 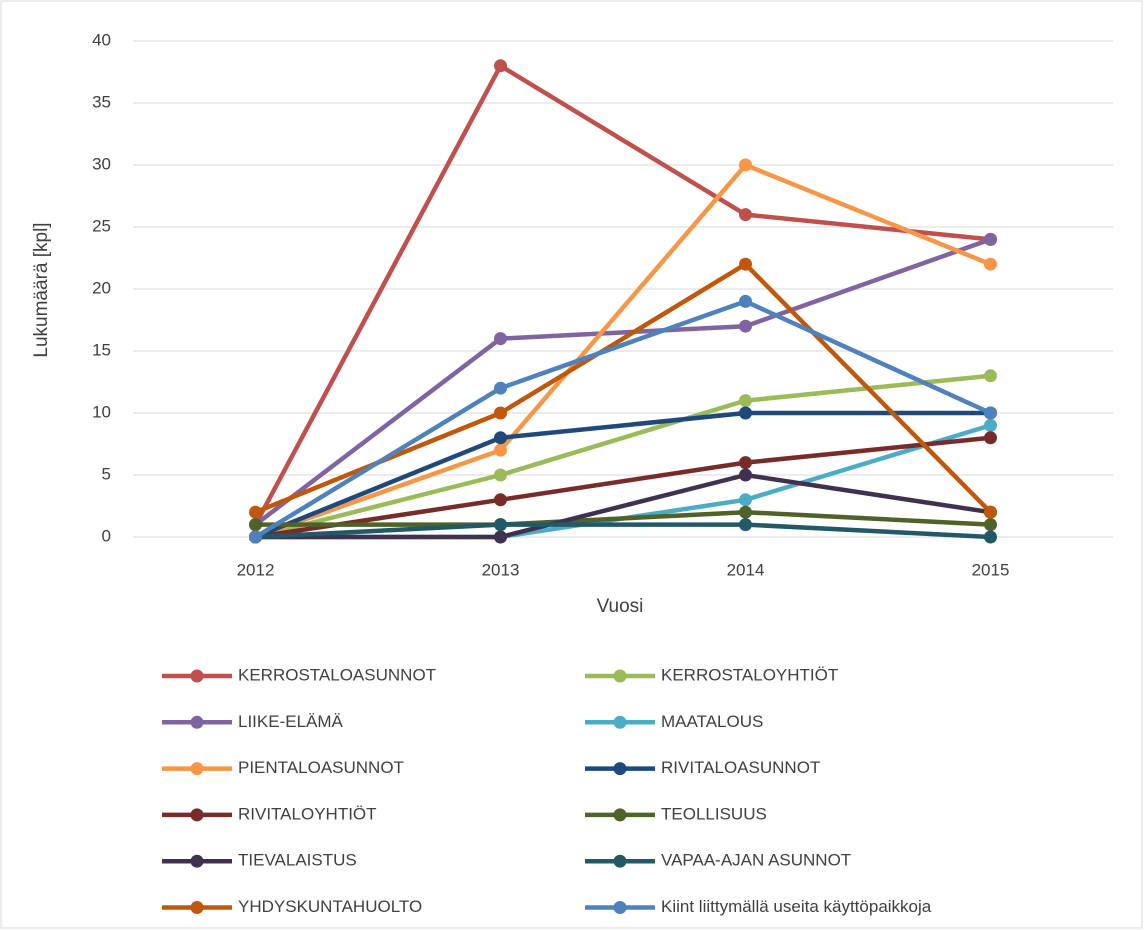 What do you see at coordinates (297, 860) in the screenshot?
I see `legend-label: TIEVALAISTUS` at bounding box center [297, 860].